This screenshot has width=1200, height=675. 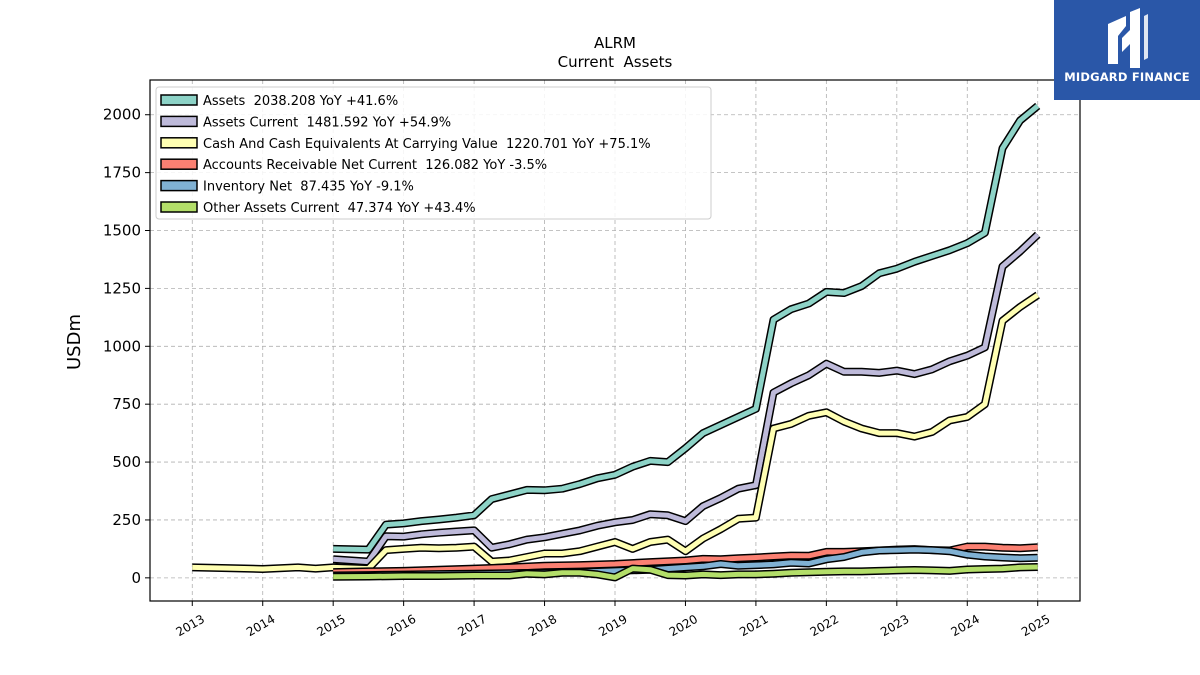 What do you see at coordinates (122, 173) in the screenshot?
I see `y-tick-label: 1750` at bounding box center [122, 173].